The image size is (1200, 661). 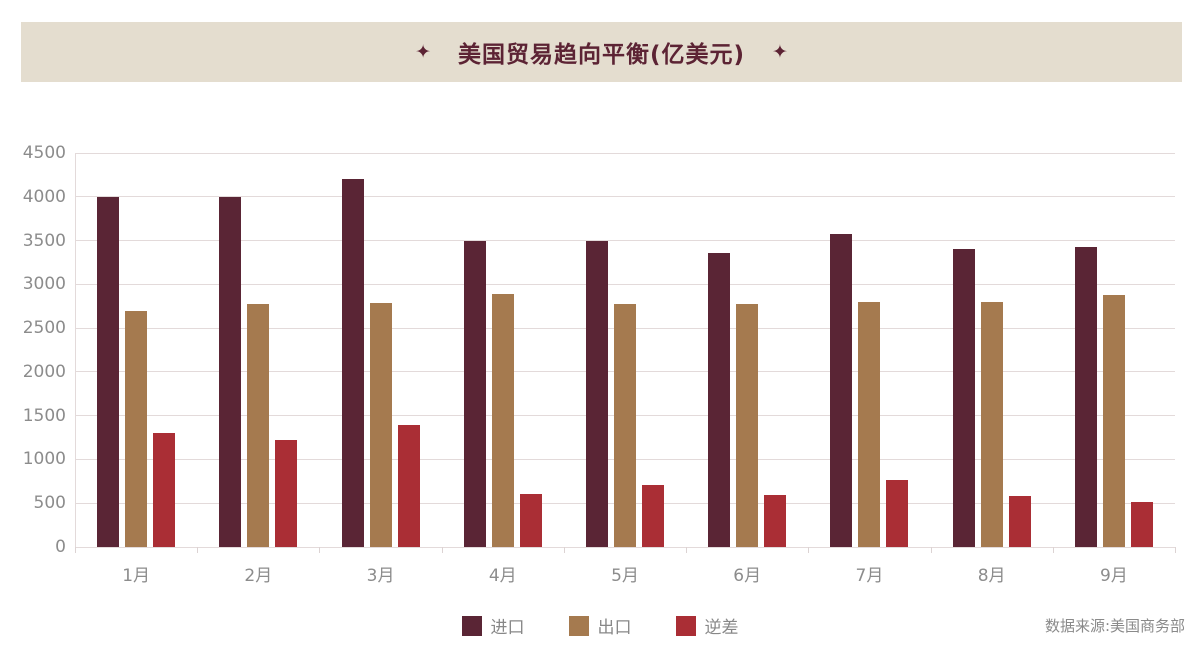 I want to click on bar-出口-5月, so click(x=625, y=425).